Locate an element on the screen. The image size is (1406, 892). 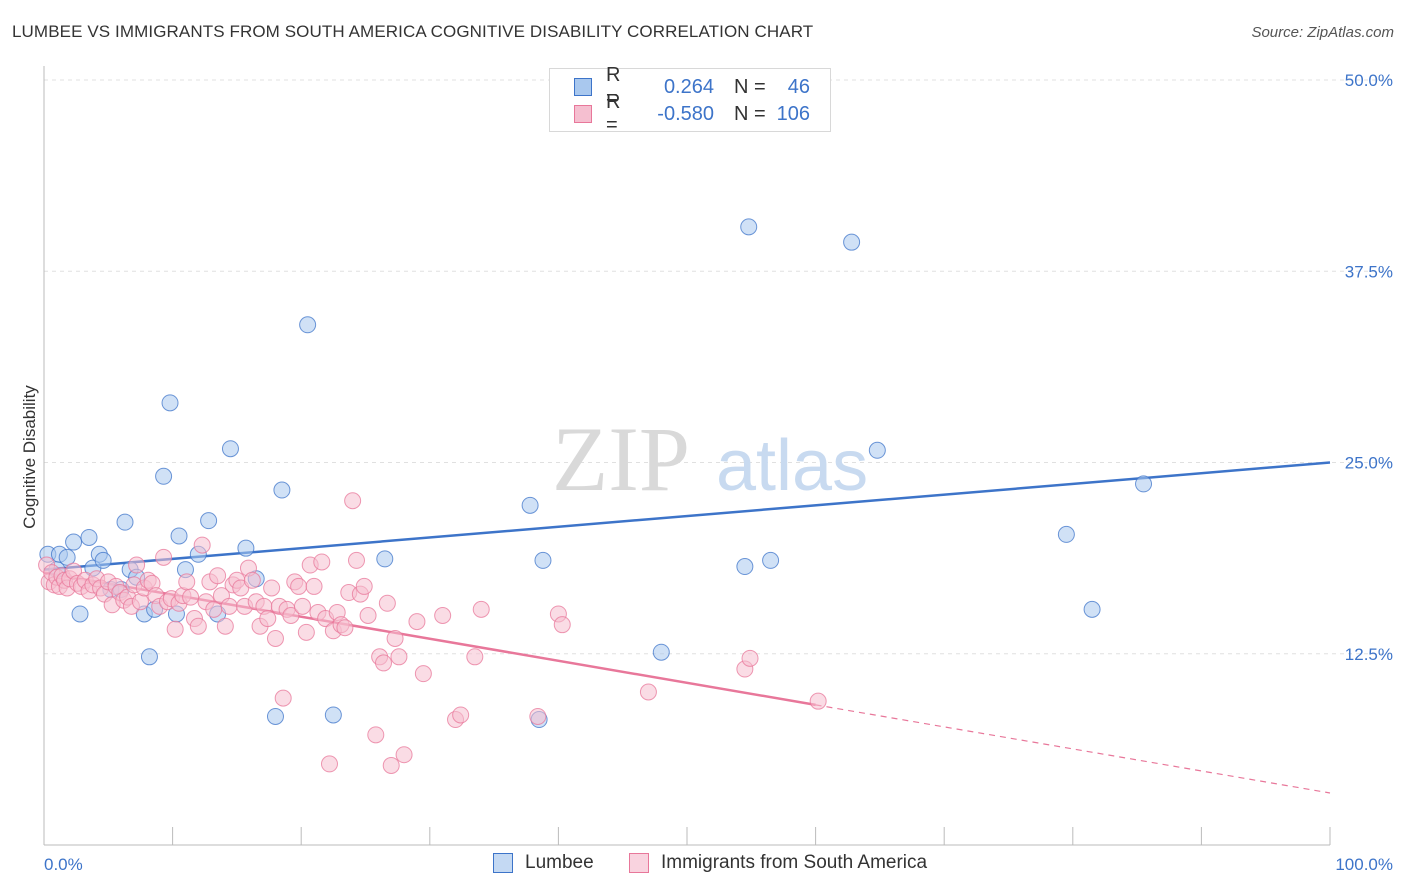
r-value: -0.580 is located at coordinates (685, 113).